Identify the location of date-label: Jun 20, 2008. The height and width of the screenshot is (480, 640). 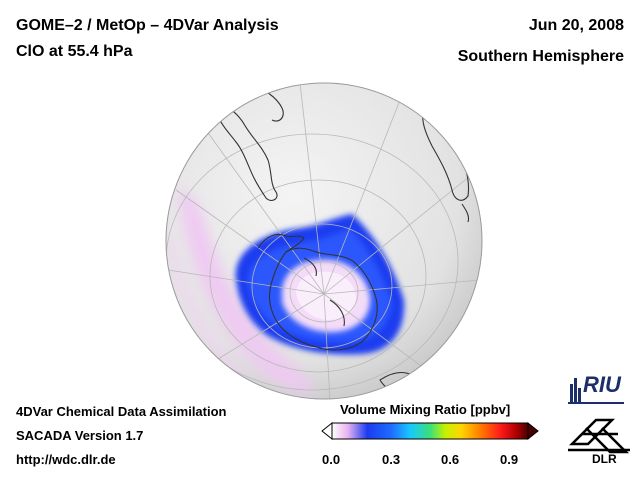
(576, 25).